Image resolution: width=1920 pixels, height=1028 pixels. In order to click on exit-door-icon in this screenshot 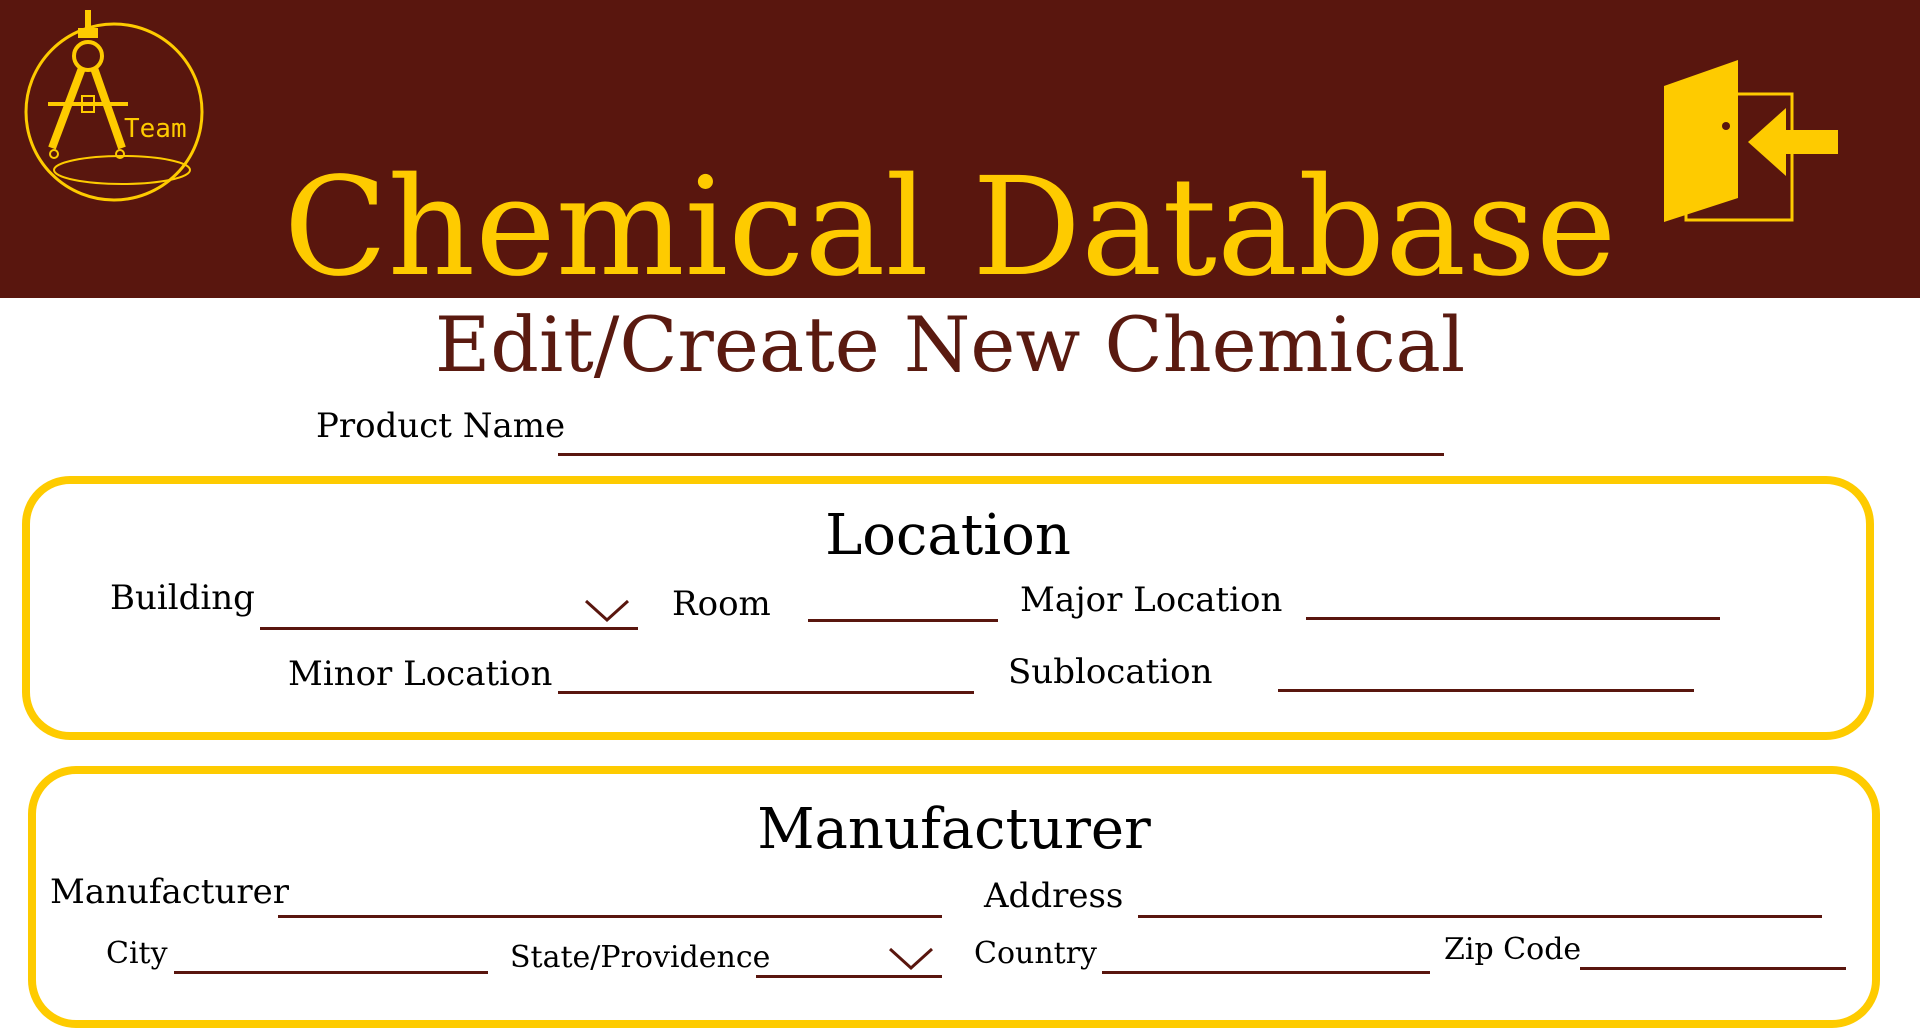, I will do `click(1751, 141)`.